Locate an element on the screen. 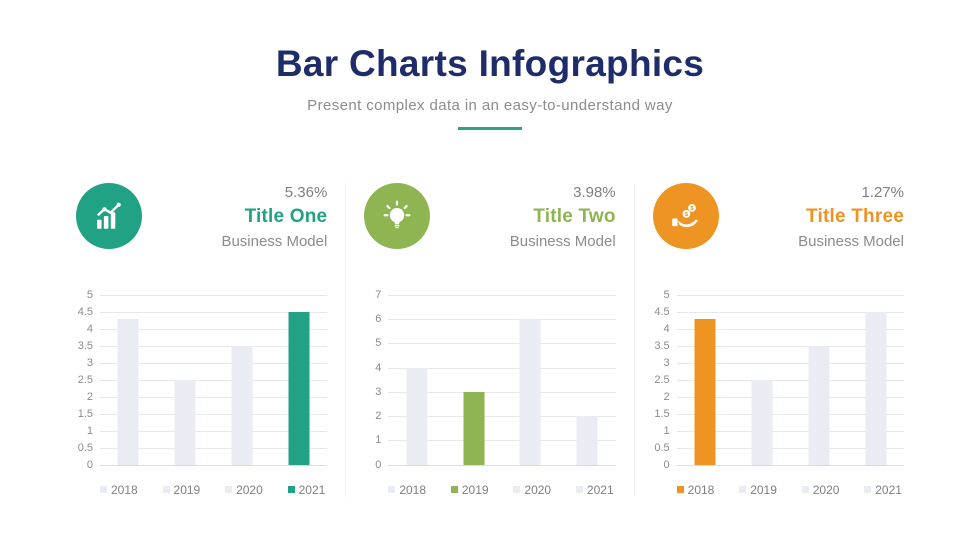 The image size is (980, 551). panel-header-text: 1.27% Title Three Business Model is located at coordinates (811, 216).